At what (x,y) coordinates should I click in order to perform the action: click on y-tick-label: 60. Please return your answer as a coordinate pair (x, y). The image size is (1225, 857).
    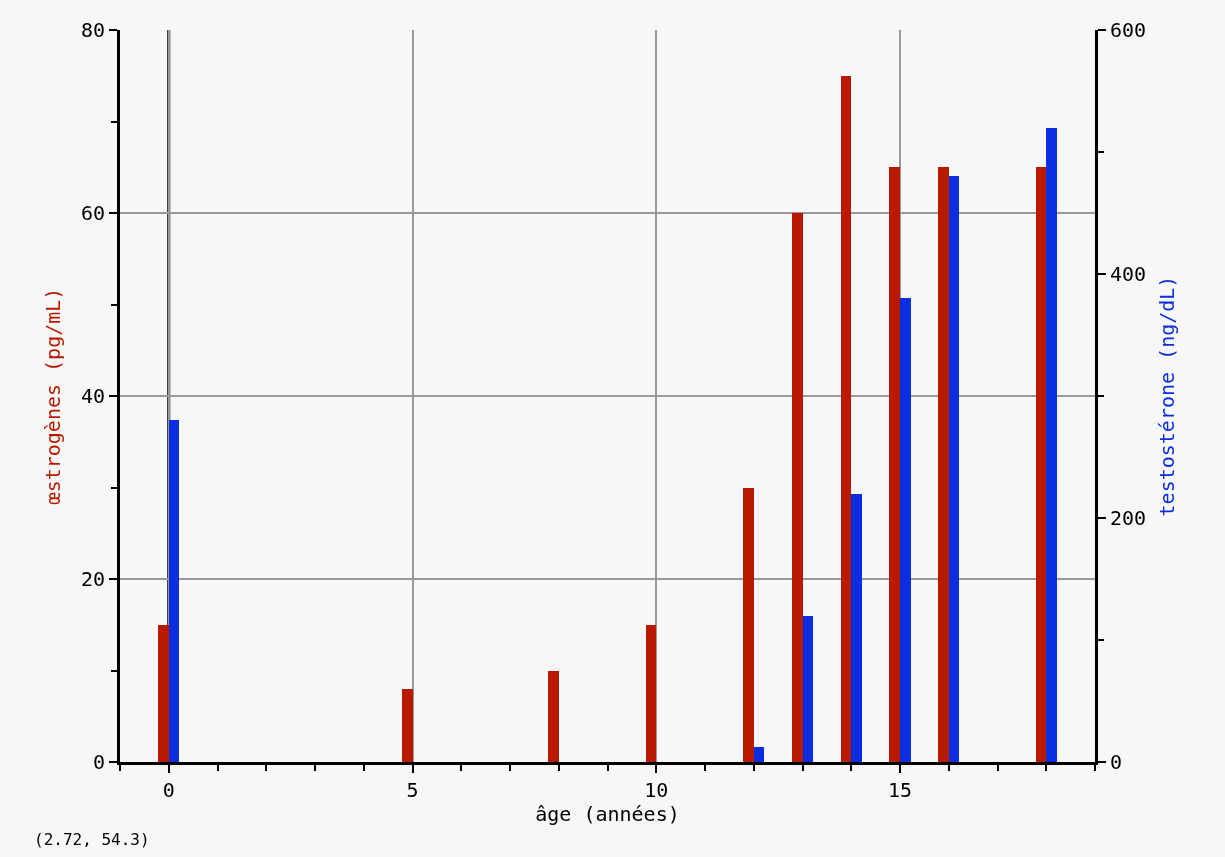
    Looking at the image, I should click on (92, 213).